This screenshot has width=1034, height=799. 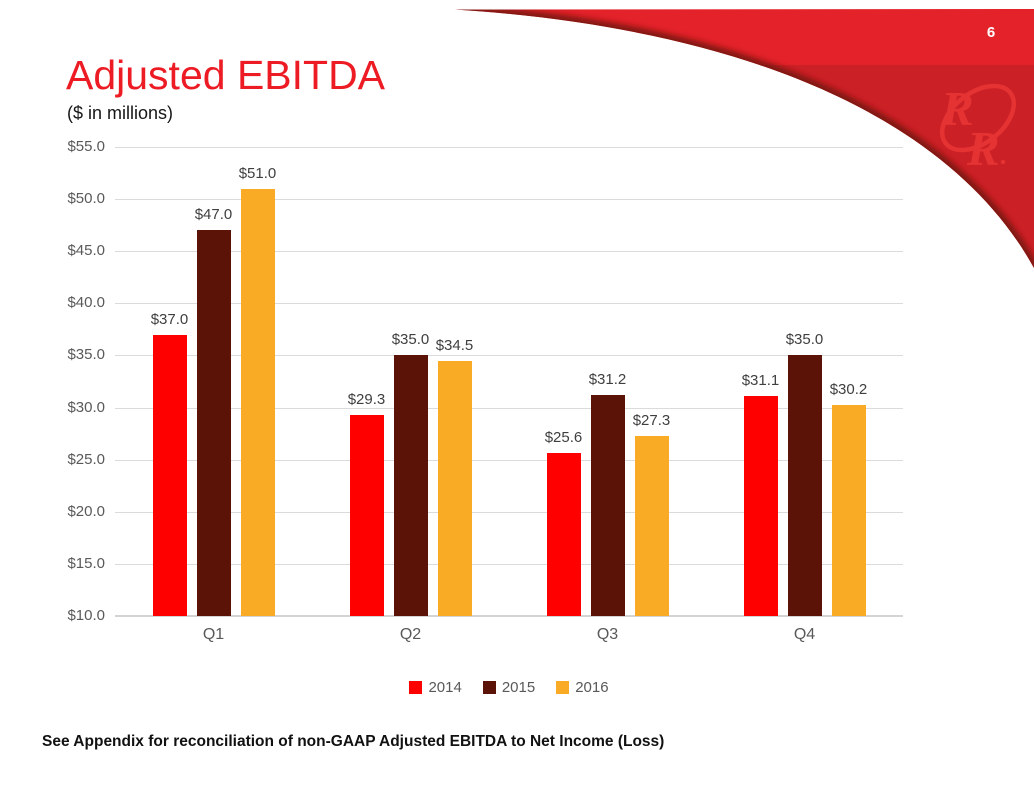 I want to click on slide-subtitle: ($ in millions), so click(x=120, y=113).